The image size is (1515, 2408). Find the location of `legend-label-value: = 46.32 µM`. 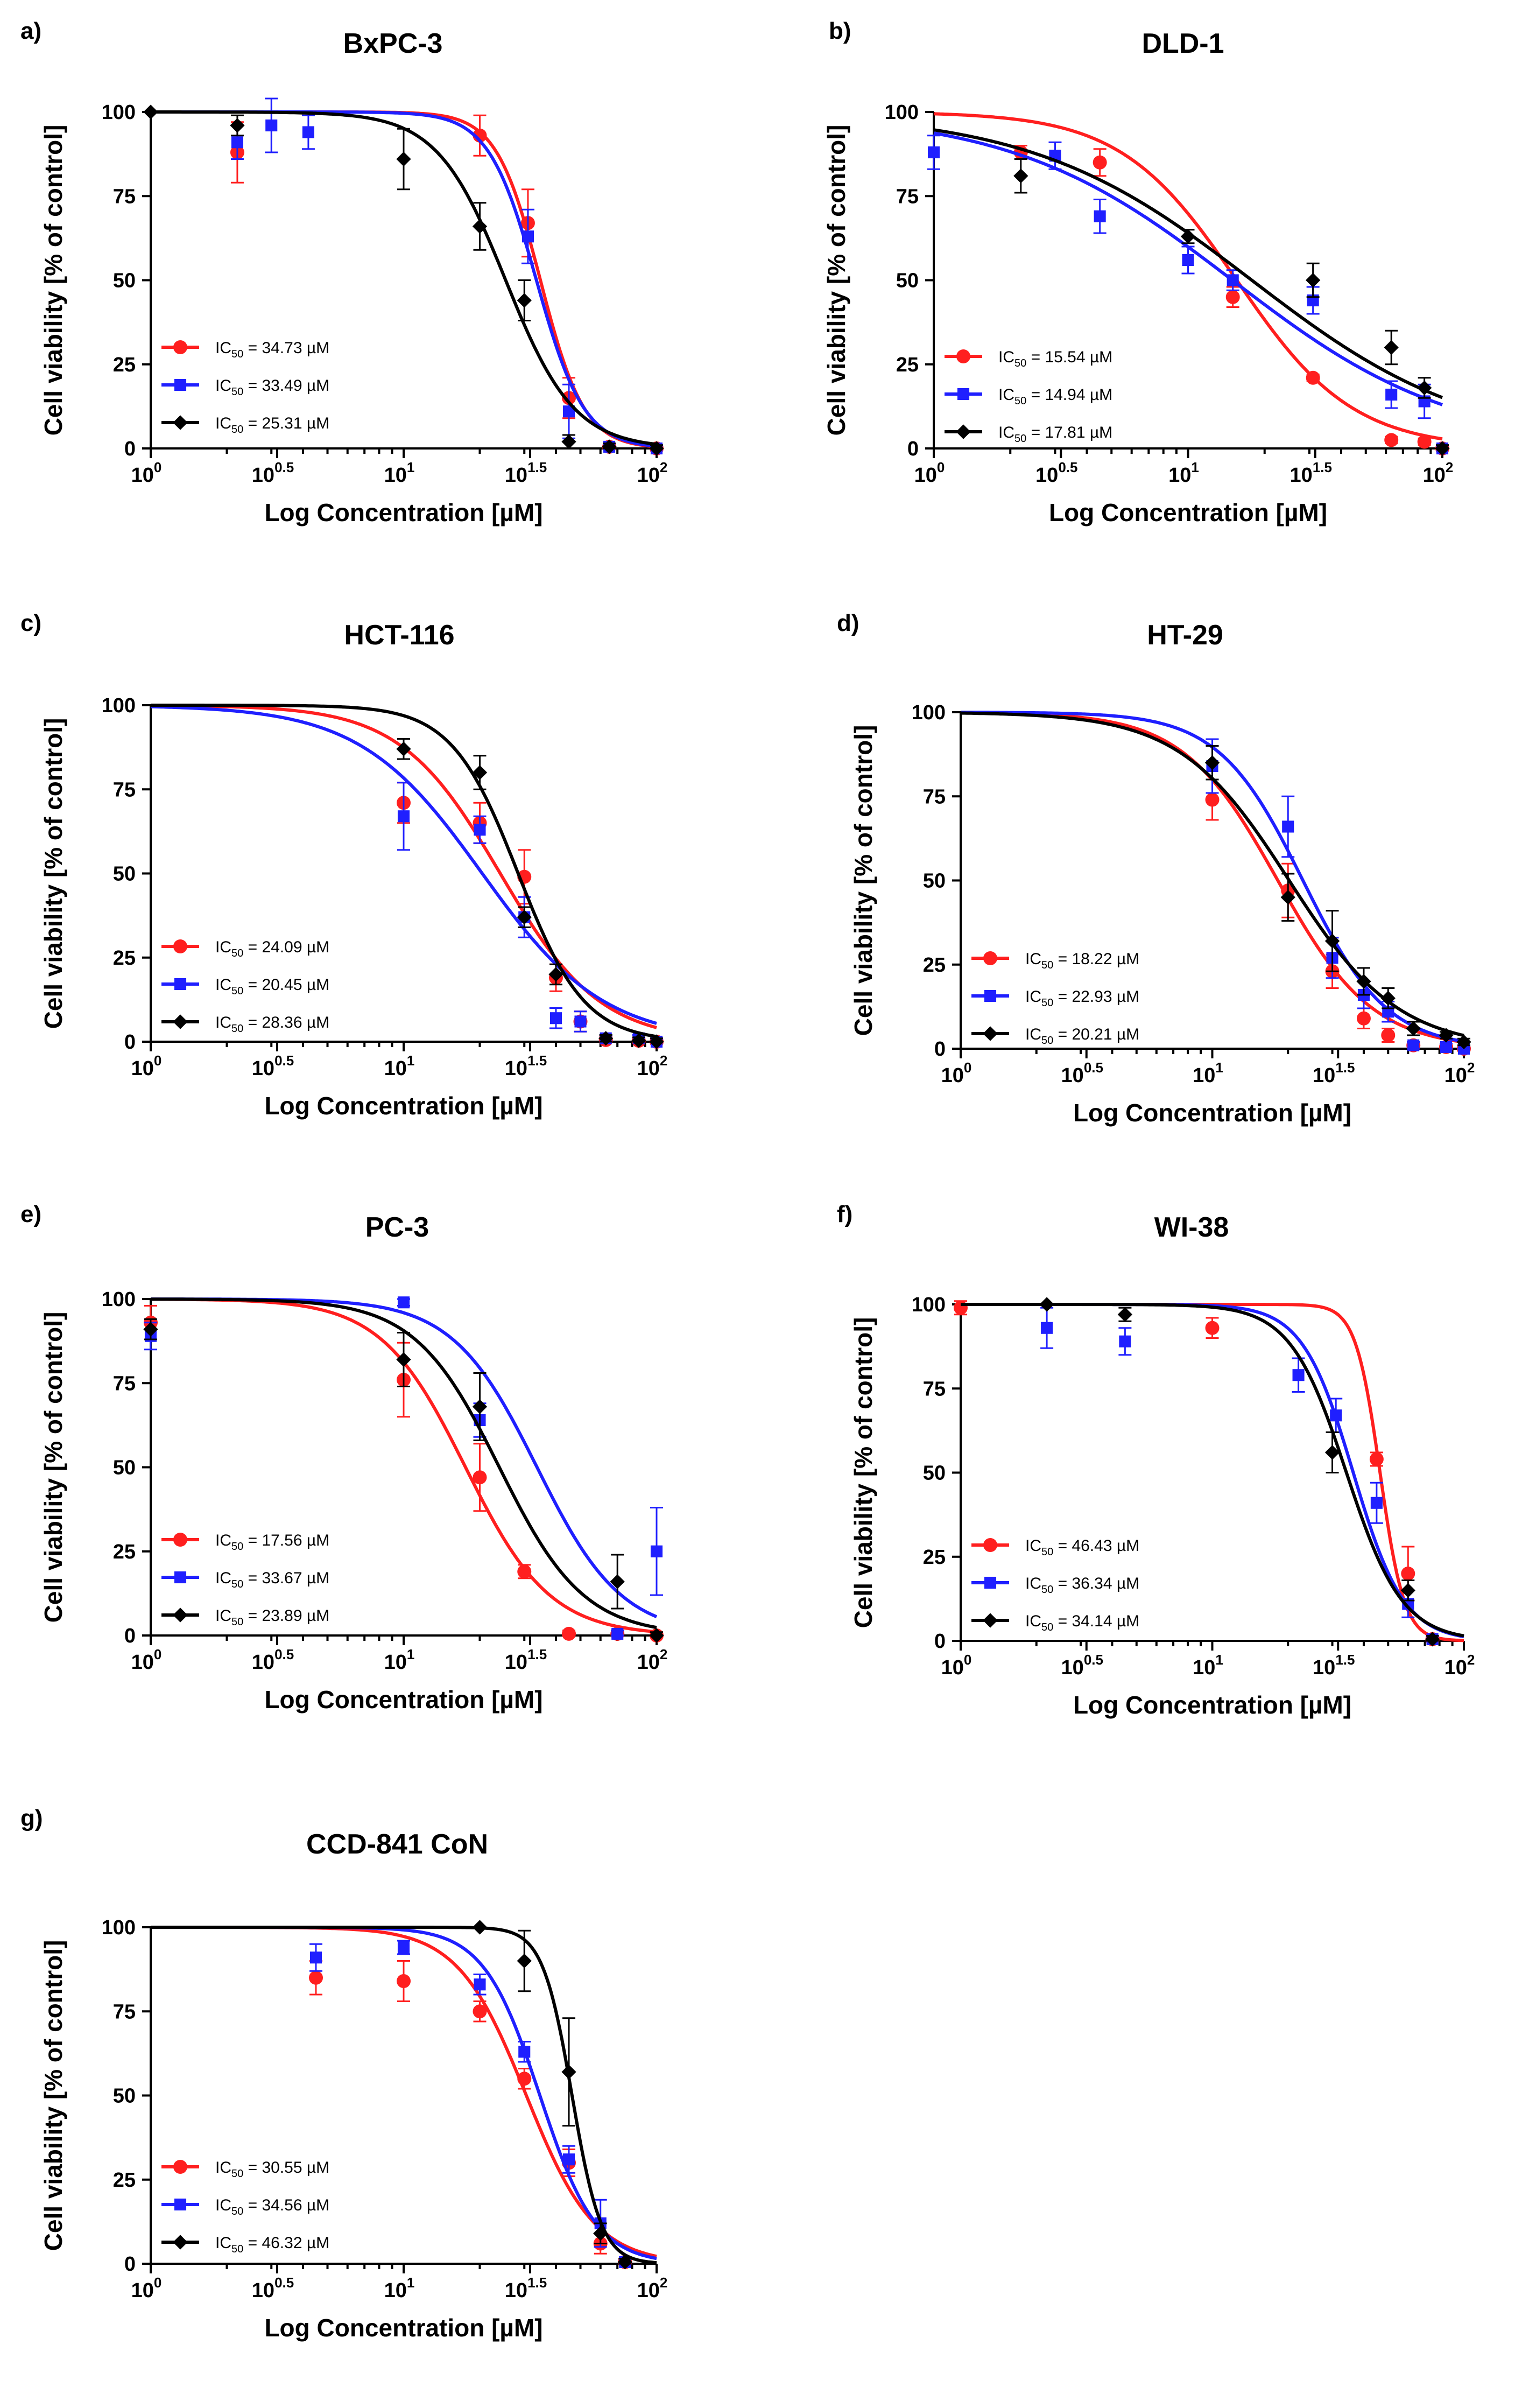

legend-label-value: = 46.32 µM is located at coordinates (286, 2243).